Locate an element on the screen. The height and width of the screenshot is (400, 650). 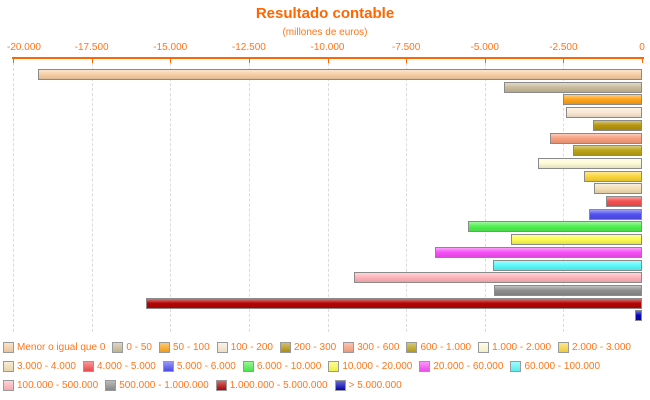
x-axis-tick-label: -12.500 is located at coordinates (248, 47).